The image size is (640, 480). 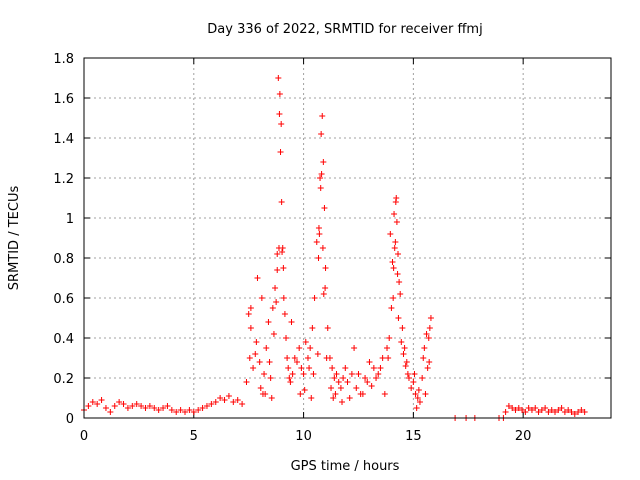 I want to click on y-tick-label: 0.2, so click(x=63, y=379).